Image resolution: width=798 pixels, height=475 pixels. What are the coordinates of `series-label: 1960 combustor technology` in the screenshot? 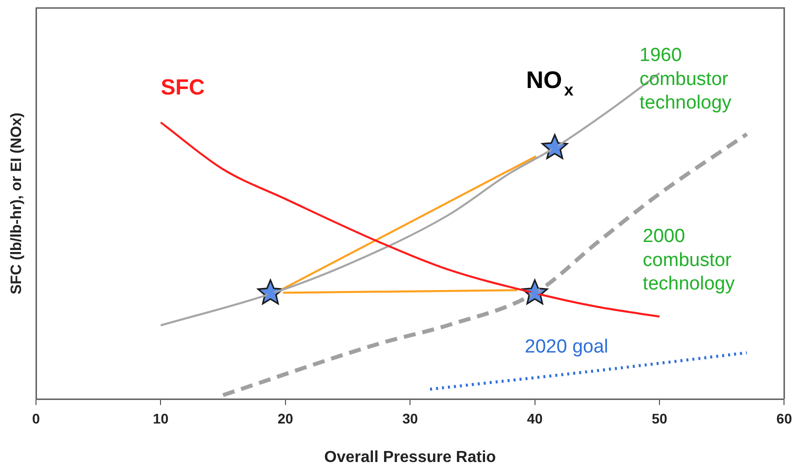 It's located at (686, 79).